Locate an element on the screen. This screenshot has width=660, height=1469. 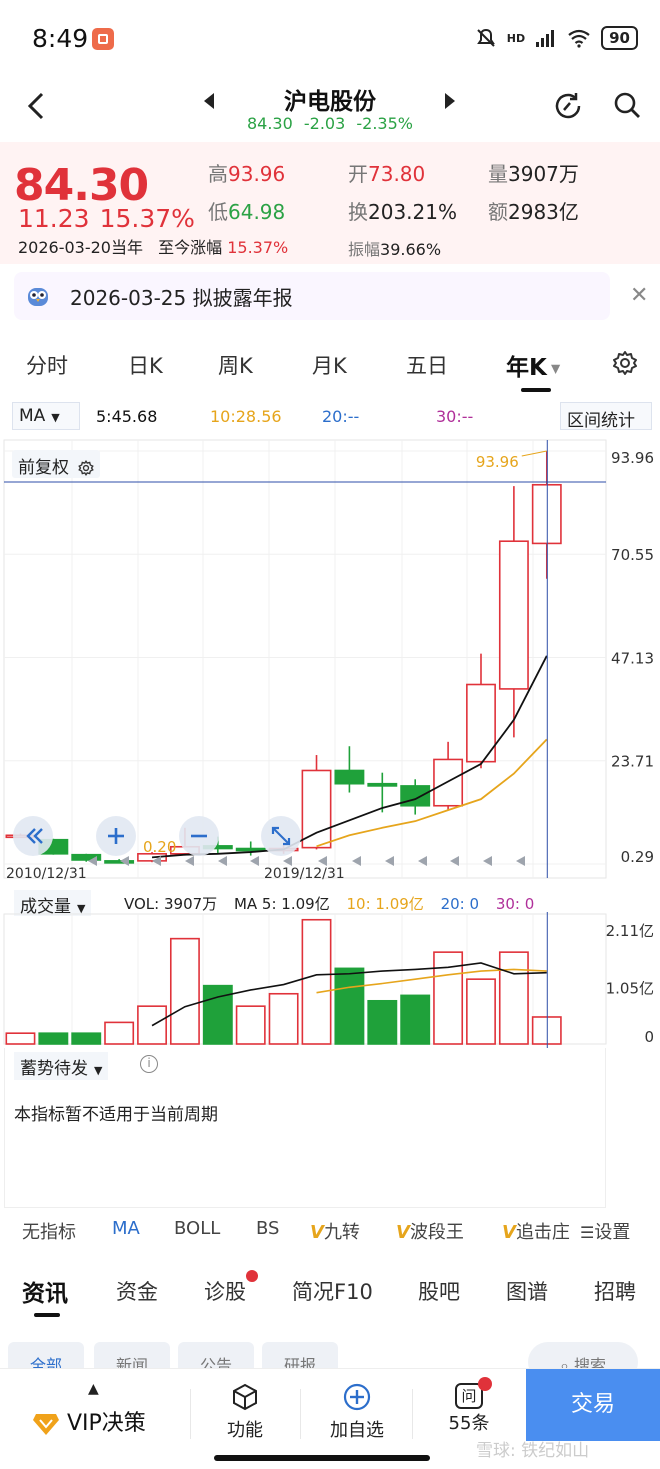
vol-ma10: 10: 1.09亿 is located at coordinates (385, 904).